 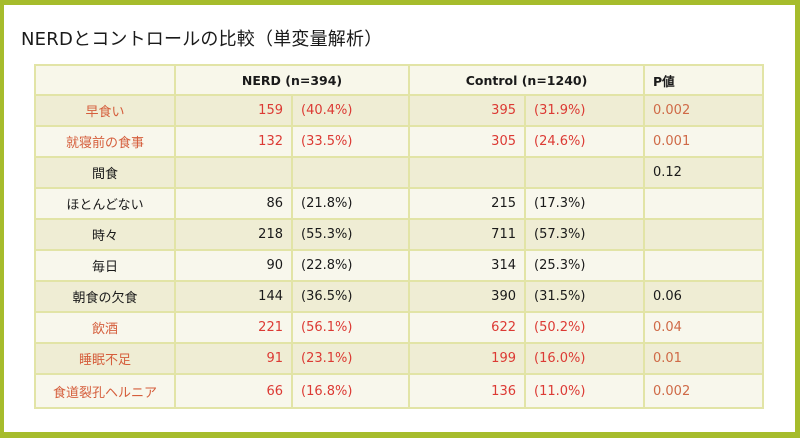 I want to click on p-value: 0.001, so click(x=703, y=141).